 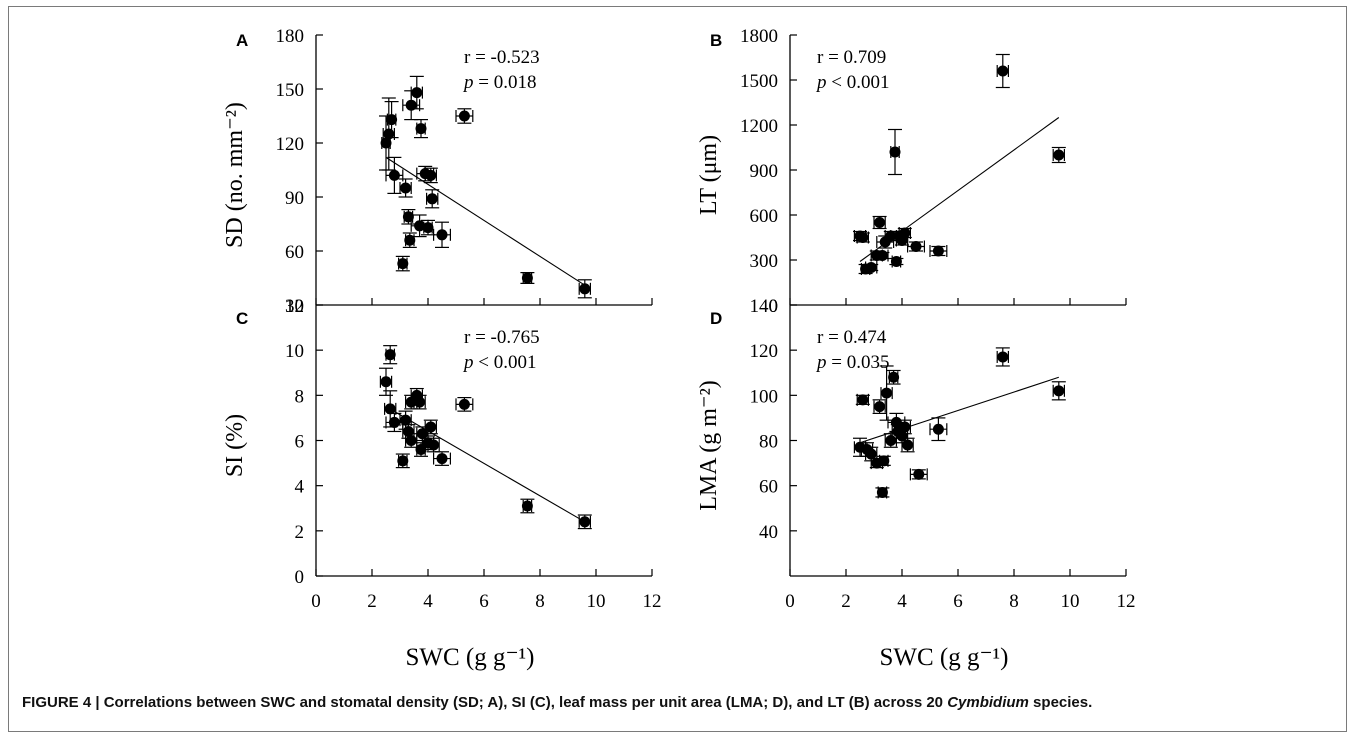 What do you see at coordinates (709, 445) in the screenshot?
I see `y-axis-label: LMA (g m⁻²)` at bounding box center [709, 445].